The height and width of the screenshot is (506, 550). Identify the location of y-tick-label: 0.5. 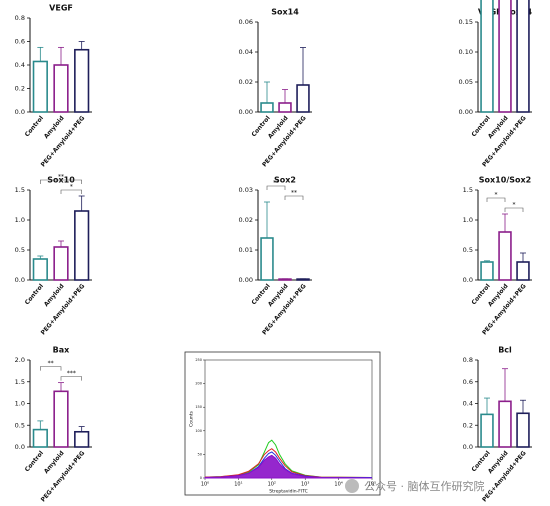
(468, 250).